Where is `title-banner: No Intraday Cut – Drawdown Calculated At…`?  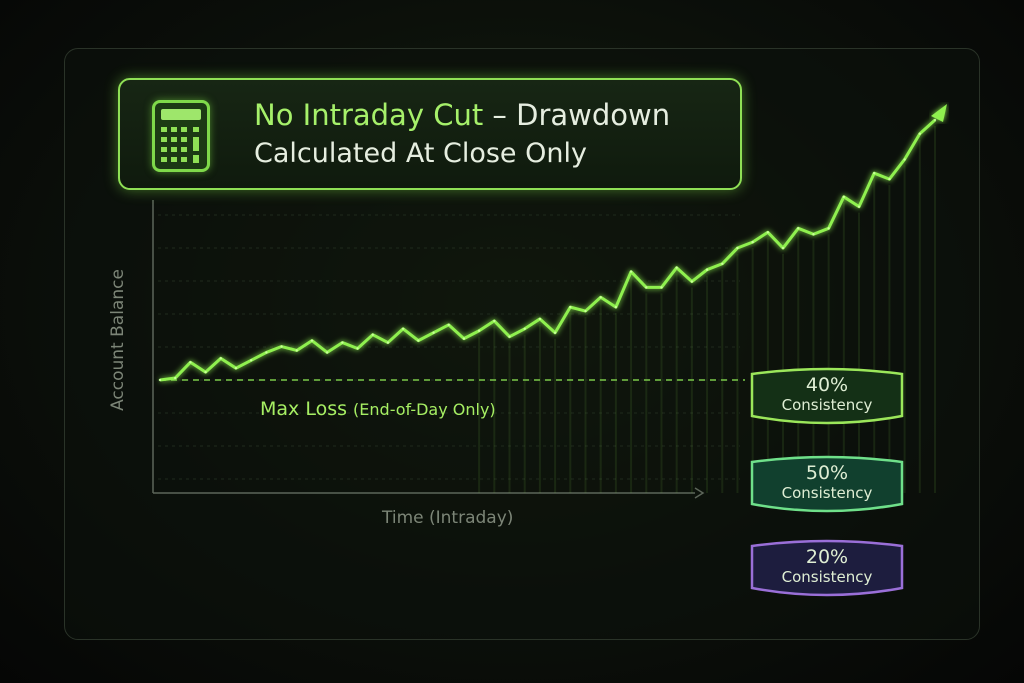 title-banner: No Intraday Cut – Drawdown Calculated At… is located at coordinates (430, 134).